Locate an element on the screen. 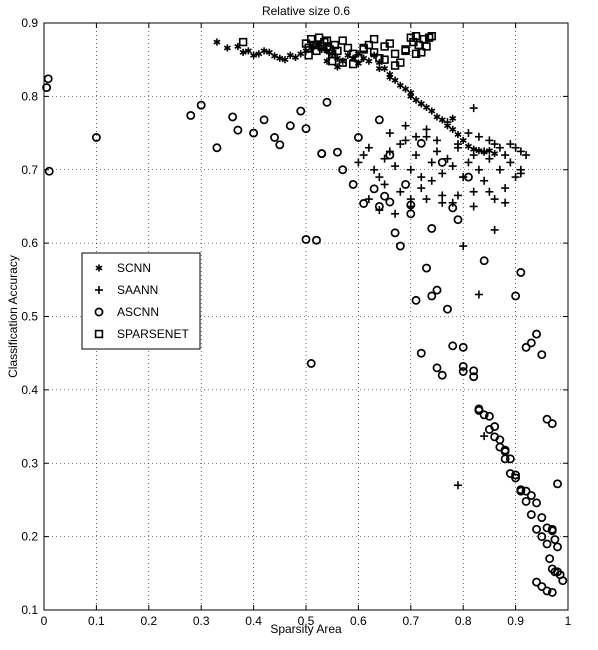 The image size is (598, 650). y-tick-label: 0.6 is located at coordinates (29, 243).